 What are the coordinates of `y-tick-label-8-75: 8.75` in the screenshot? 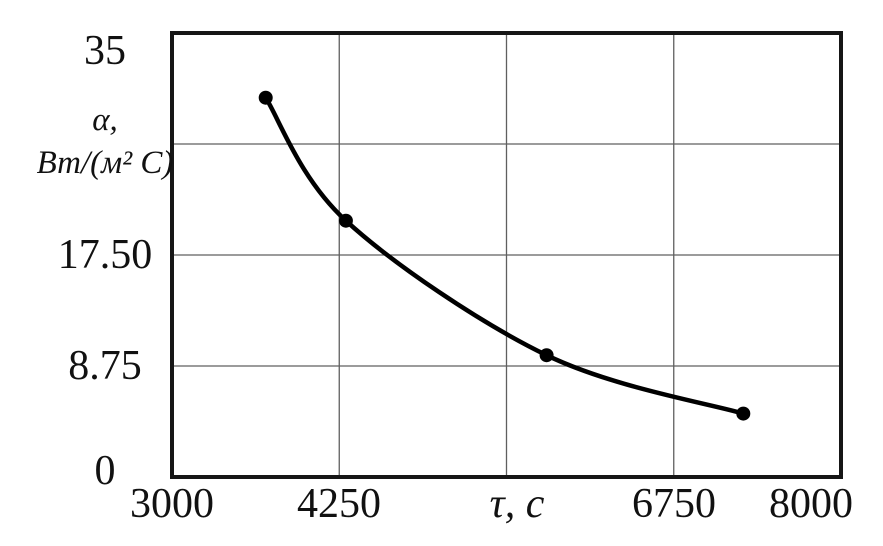 It's located at (105, 366).